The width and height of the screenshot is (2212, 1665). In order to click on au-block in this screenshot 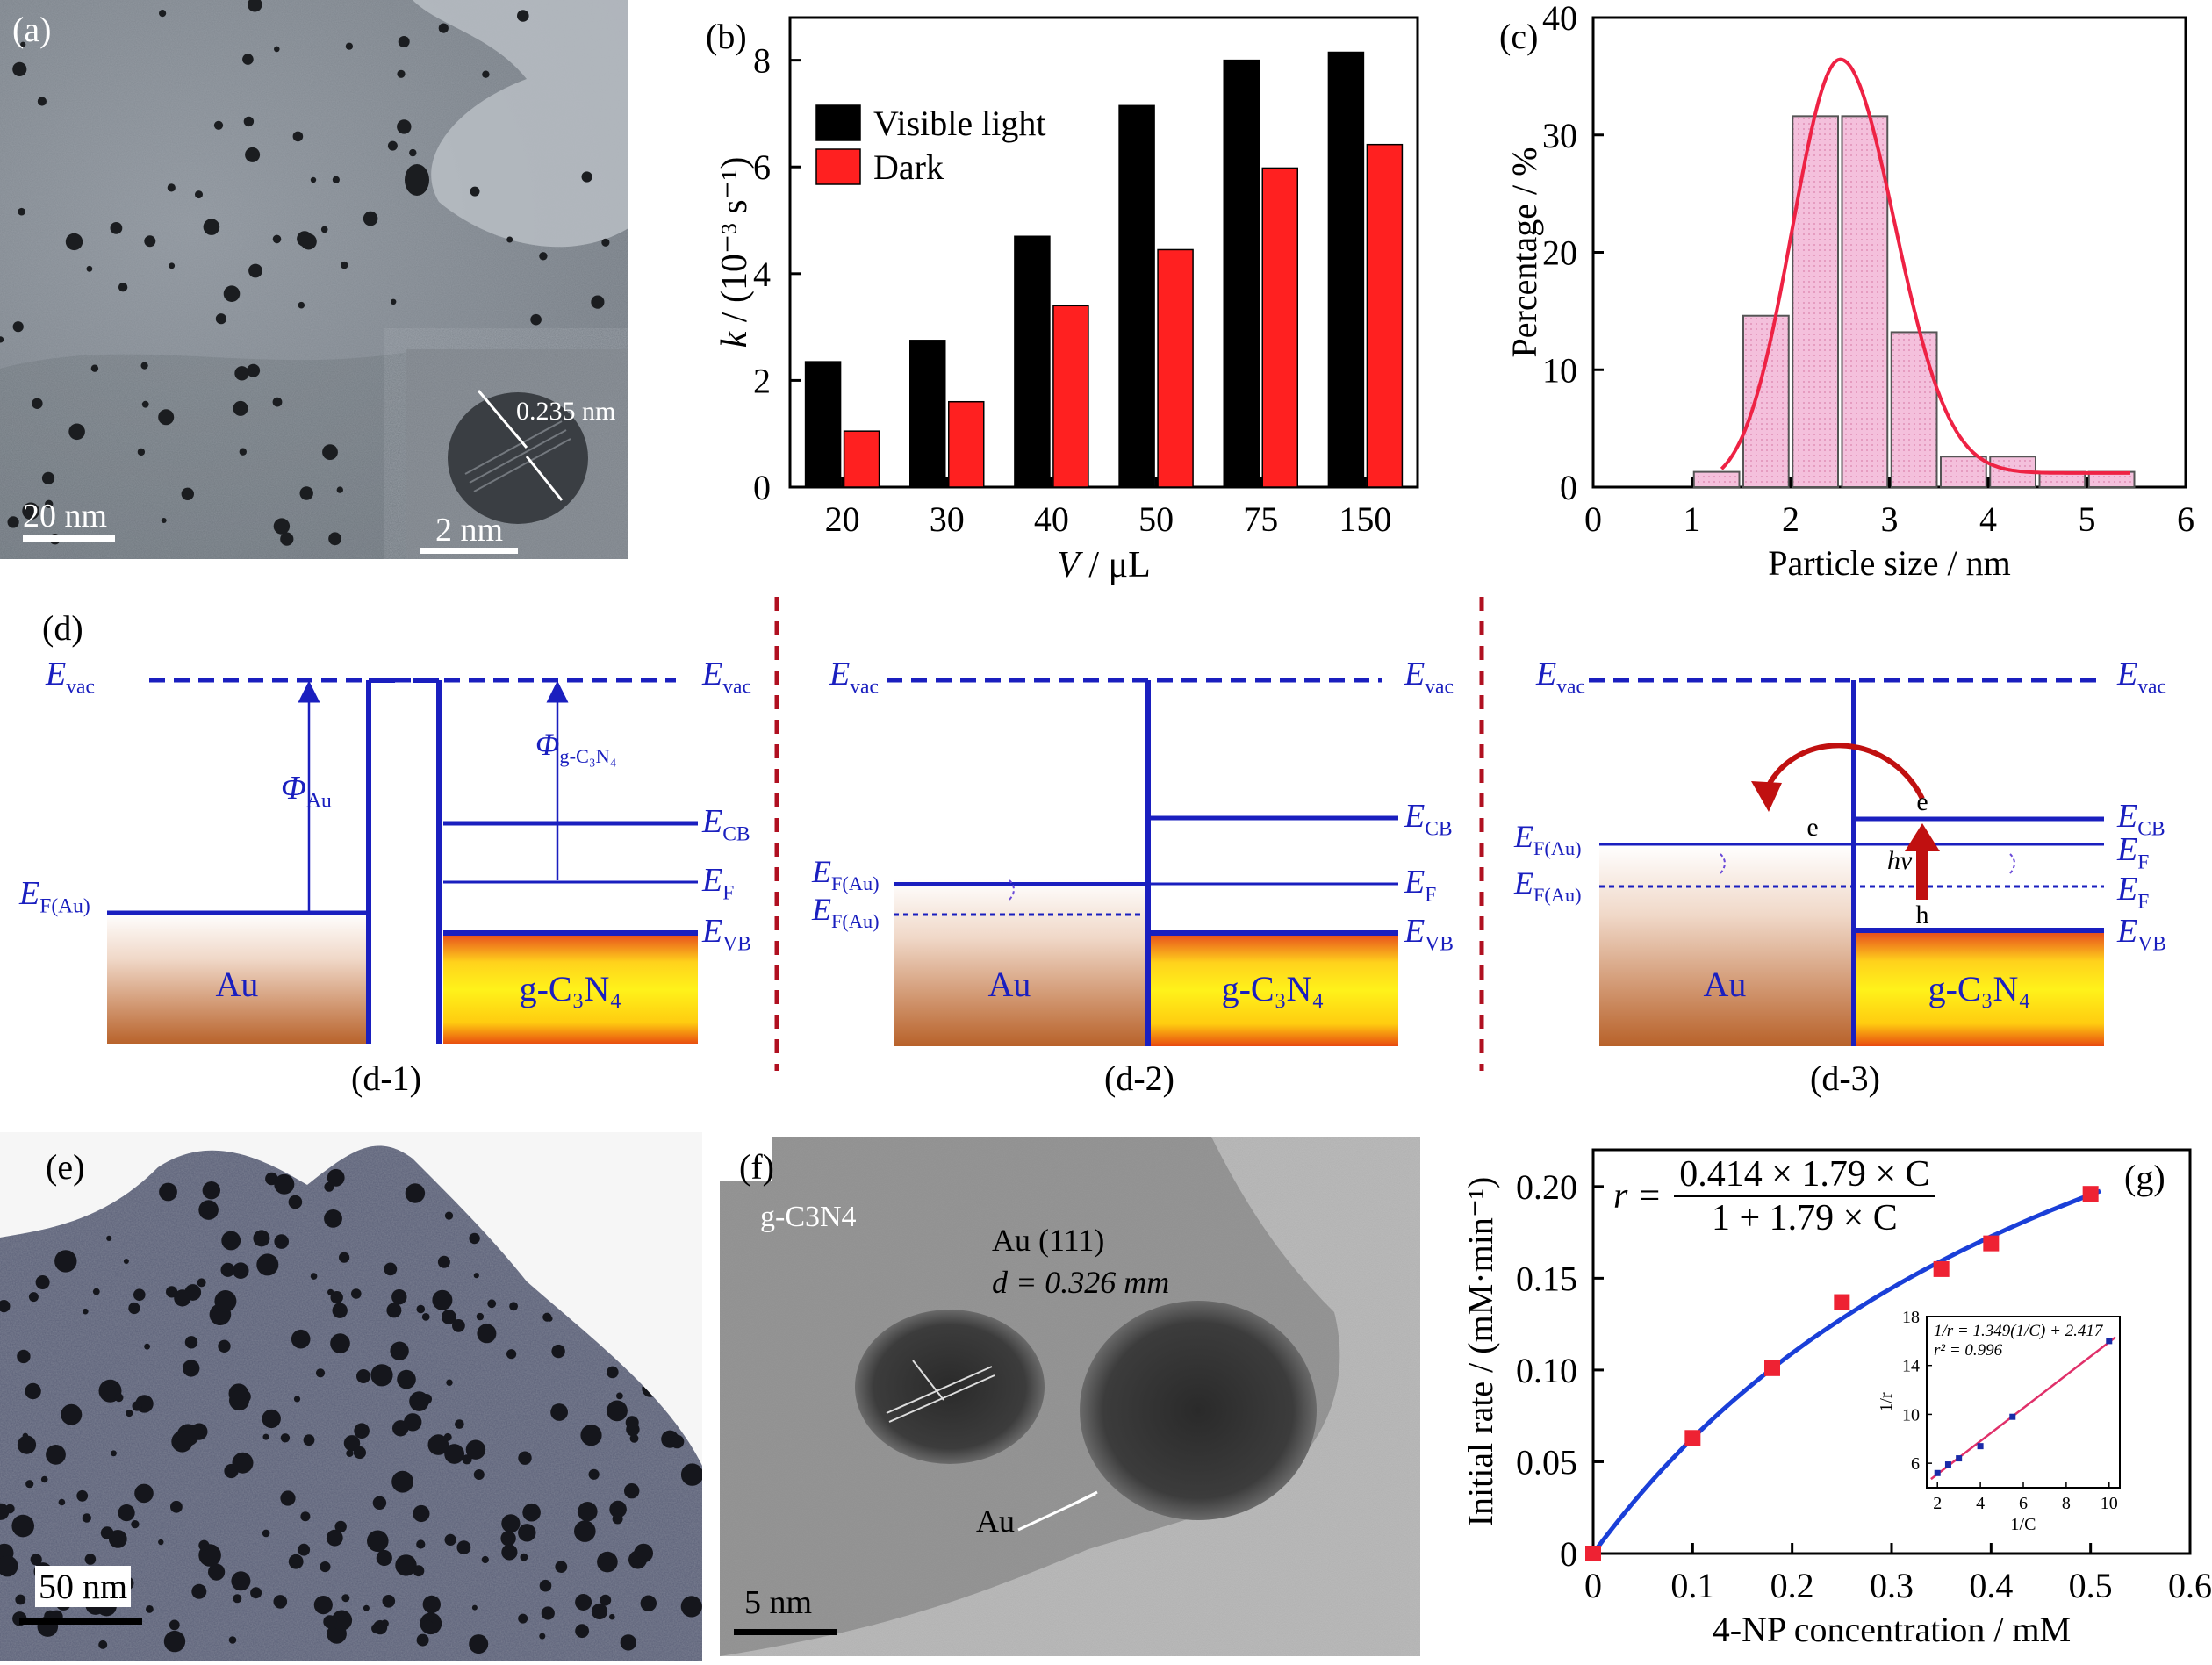, I will do `click(1727, 946)`.